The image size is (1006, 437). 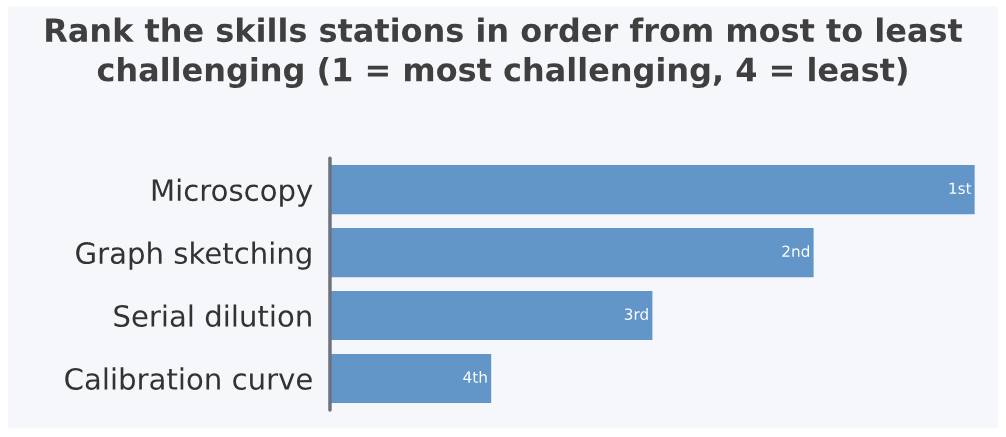 I want to click on annotation: 4th, so click(x=475, y=377).